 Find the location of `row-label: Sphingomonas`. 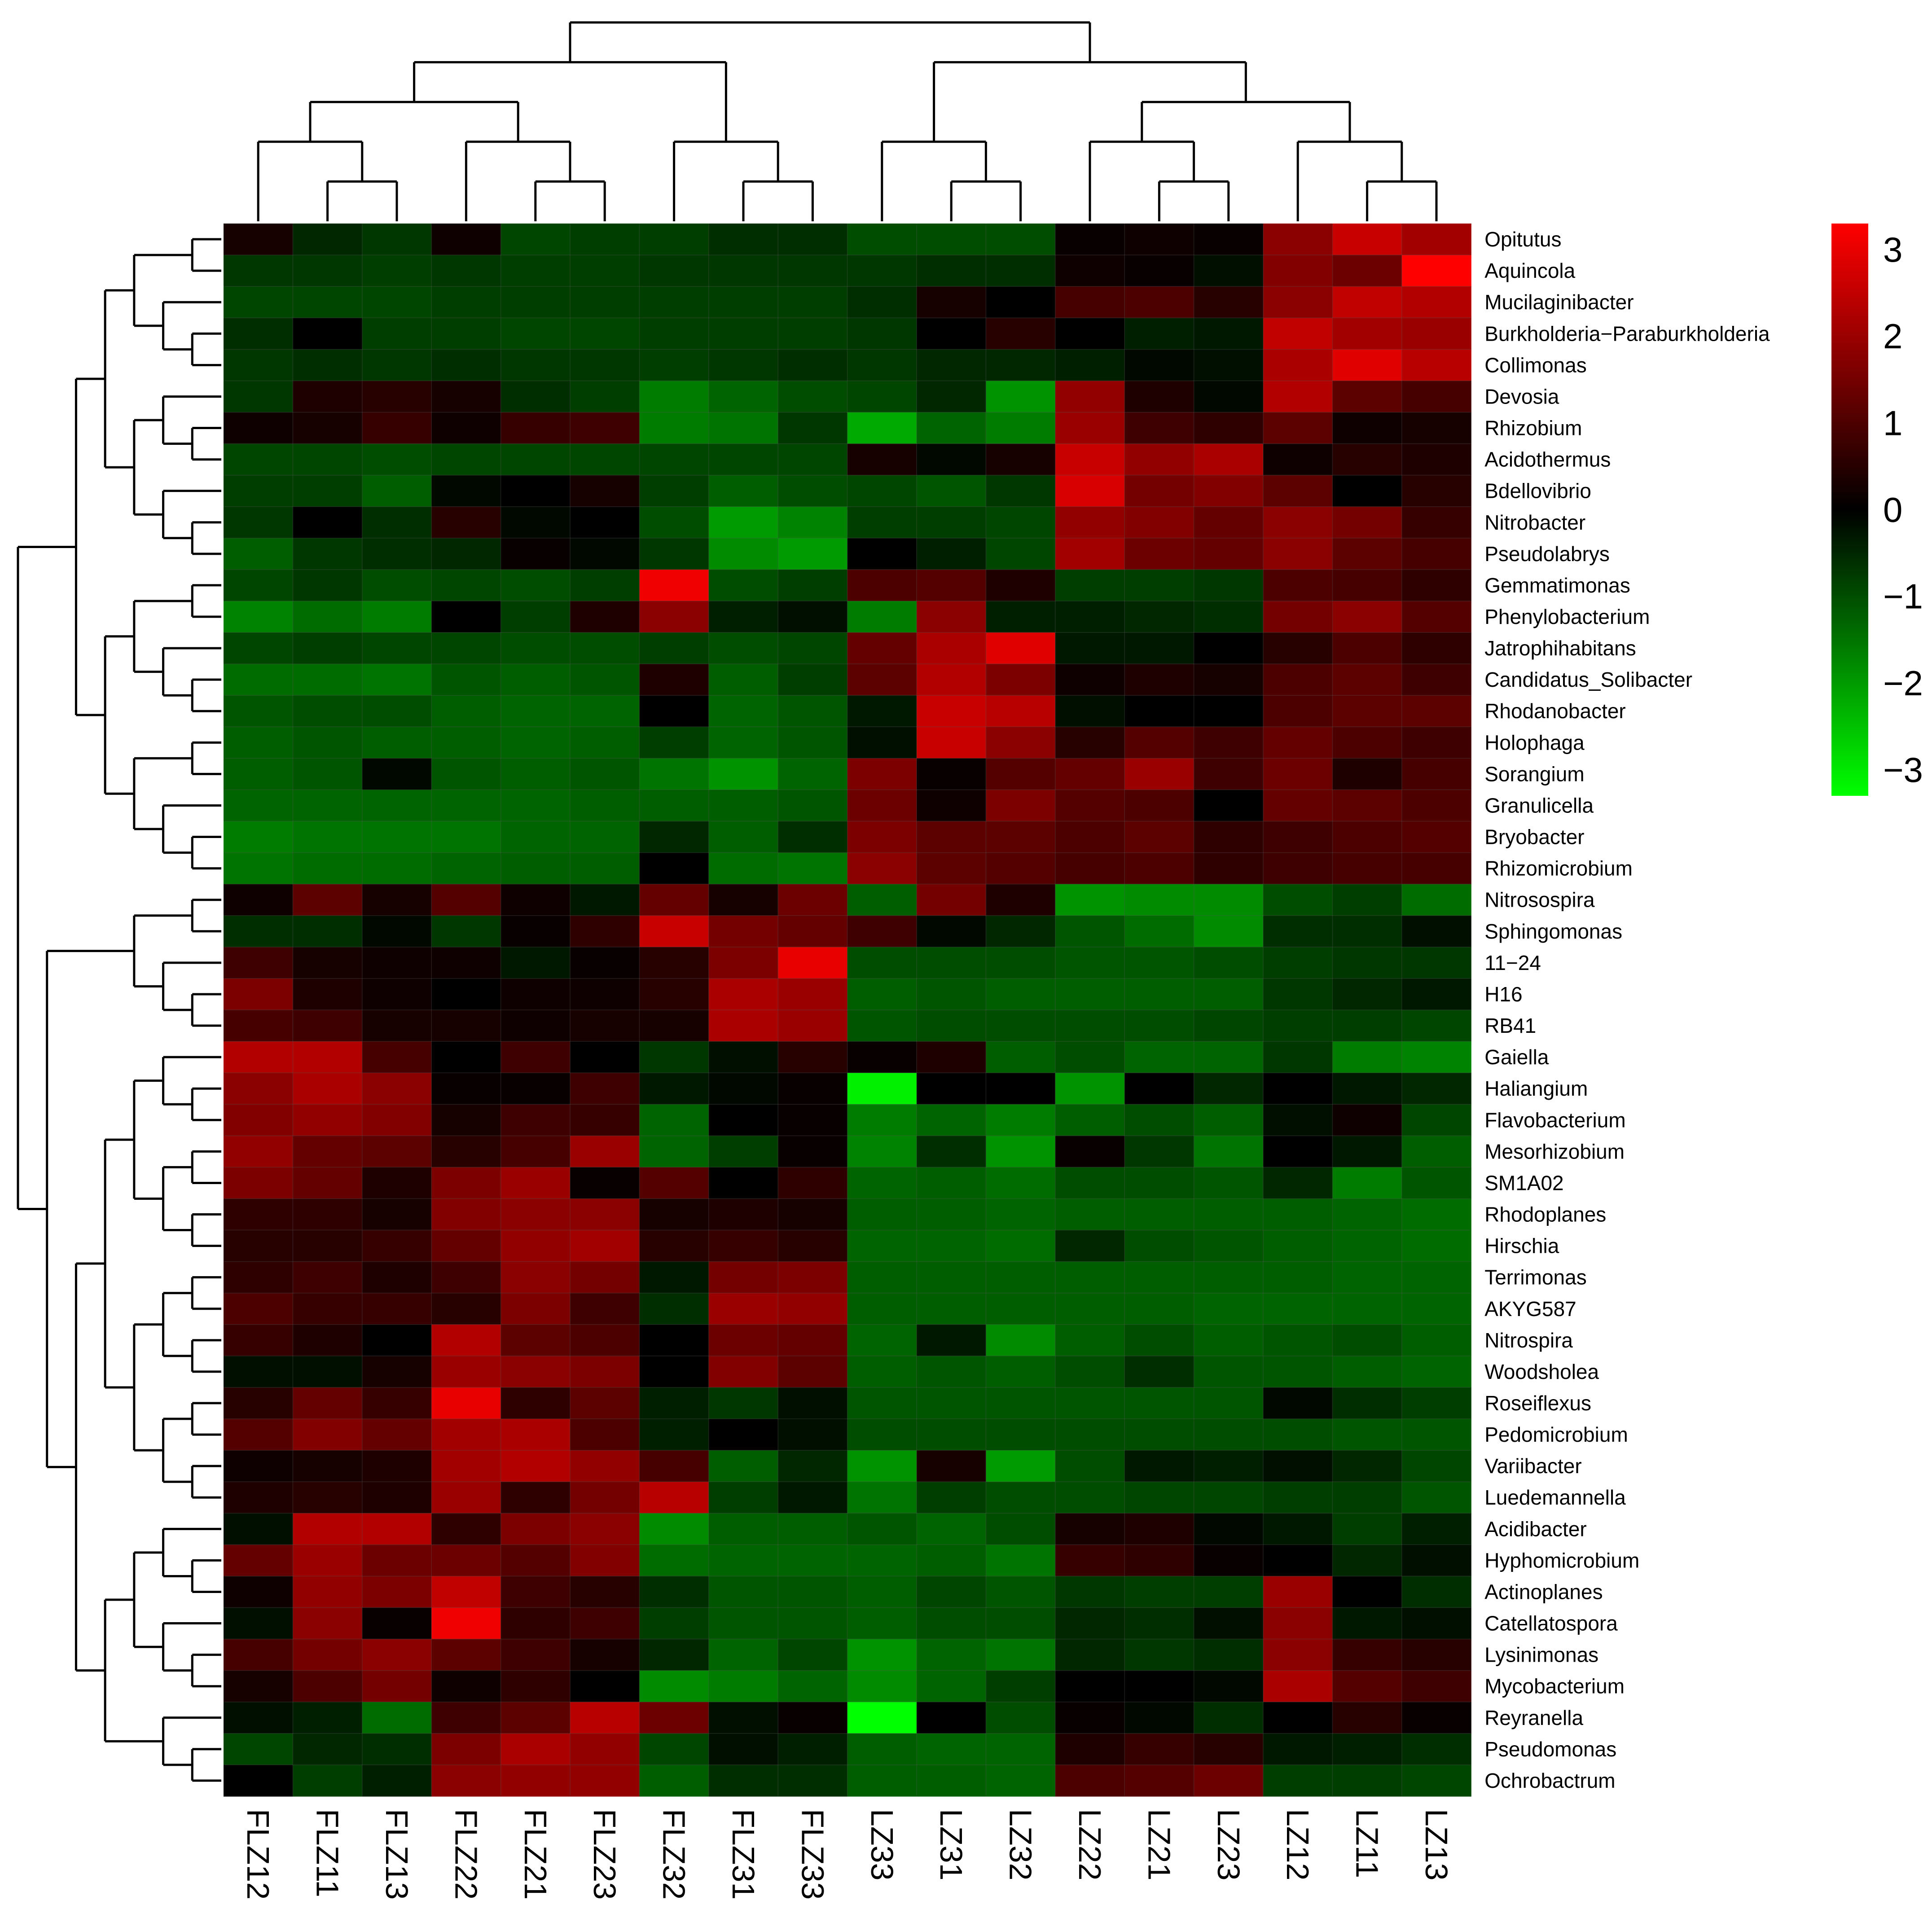

row-label: Sphingomonas is located at coordinates (1553, 931).